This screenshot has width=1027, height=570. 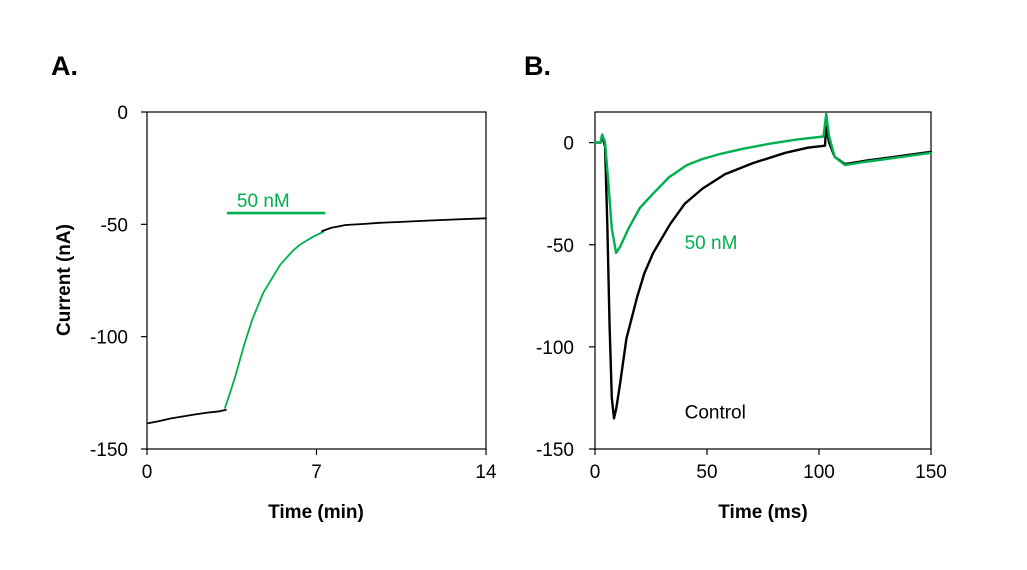 What do you see at coordinates (819, 472) in the screenshot?
I see `x-tick-label: 100` at bounding box center [819, 472].